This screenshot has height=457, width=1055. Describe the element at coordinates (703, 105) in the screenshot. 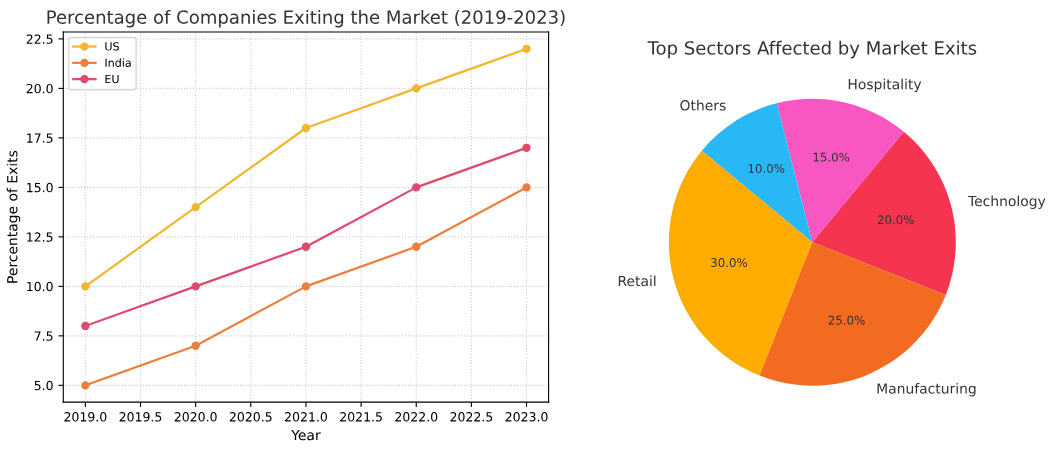

I see `slice-label: Others` at that location.